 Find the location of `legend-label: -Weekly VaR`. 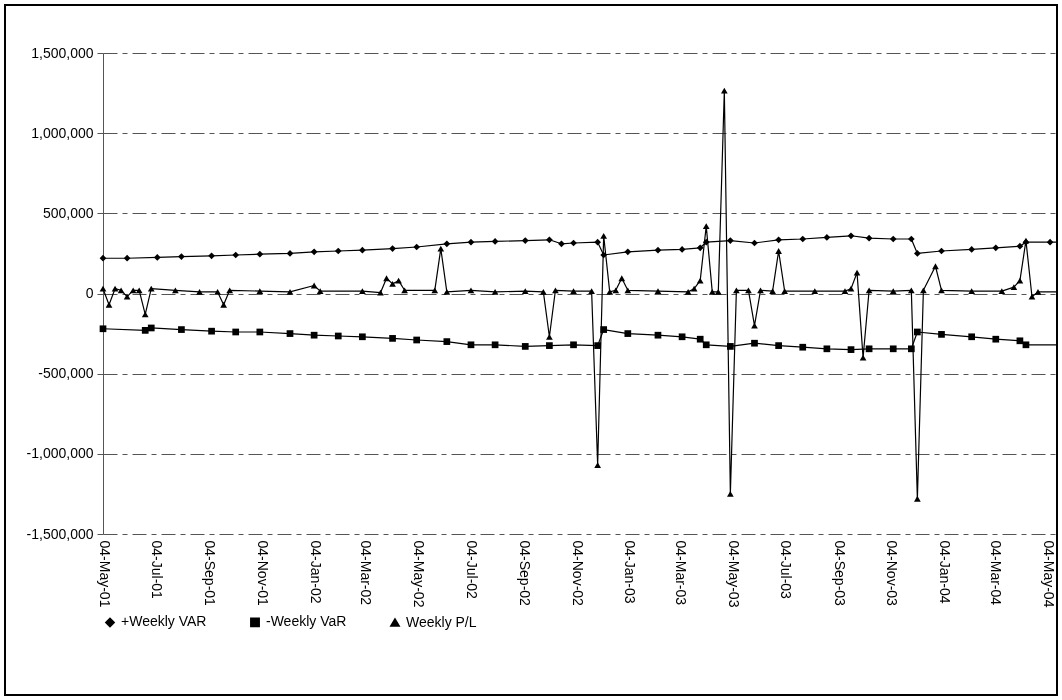

legend-label: -Weekly VaR is located at coordinates (306, 621).